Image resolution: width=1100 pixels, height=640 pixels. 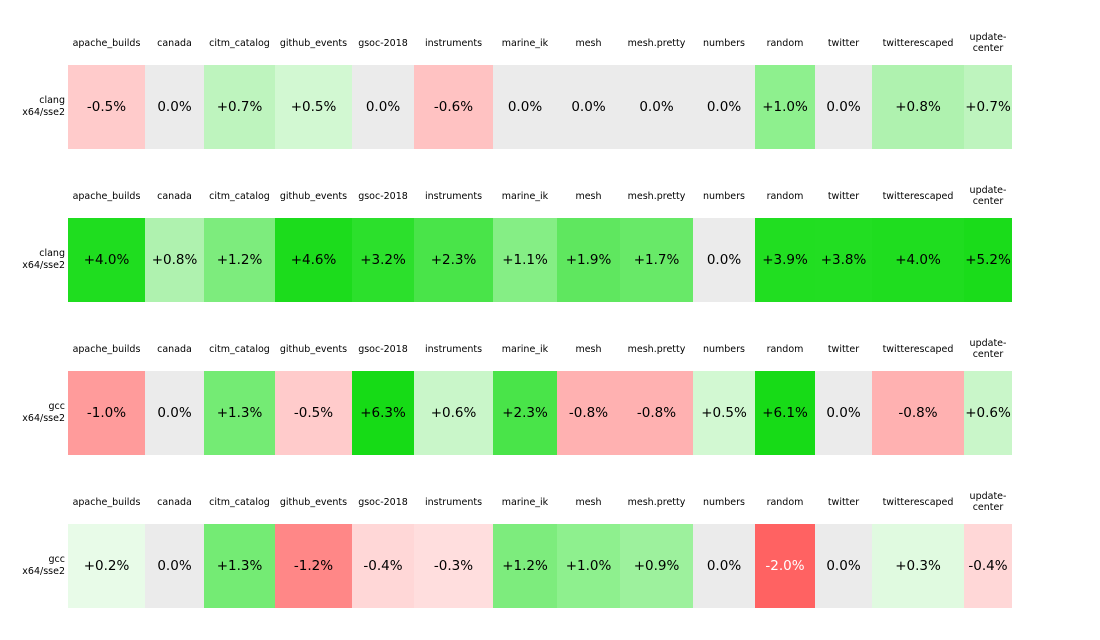 I want to click on heatmap-cell: +0.5%, so click(x=313, y=107).